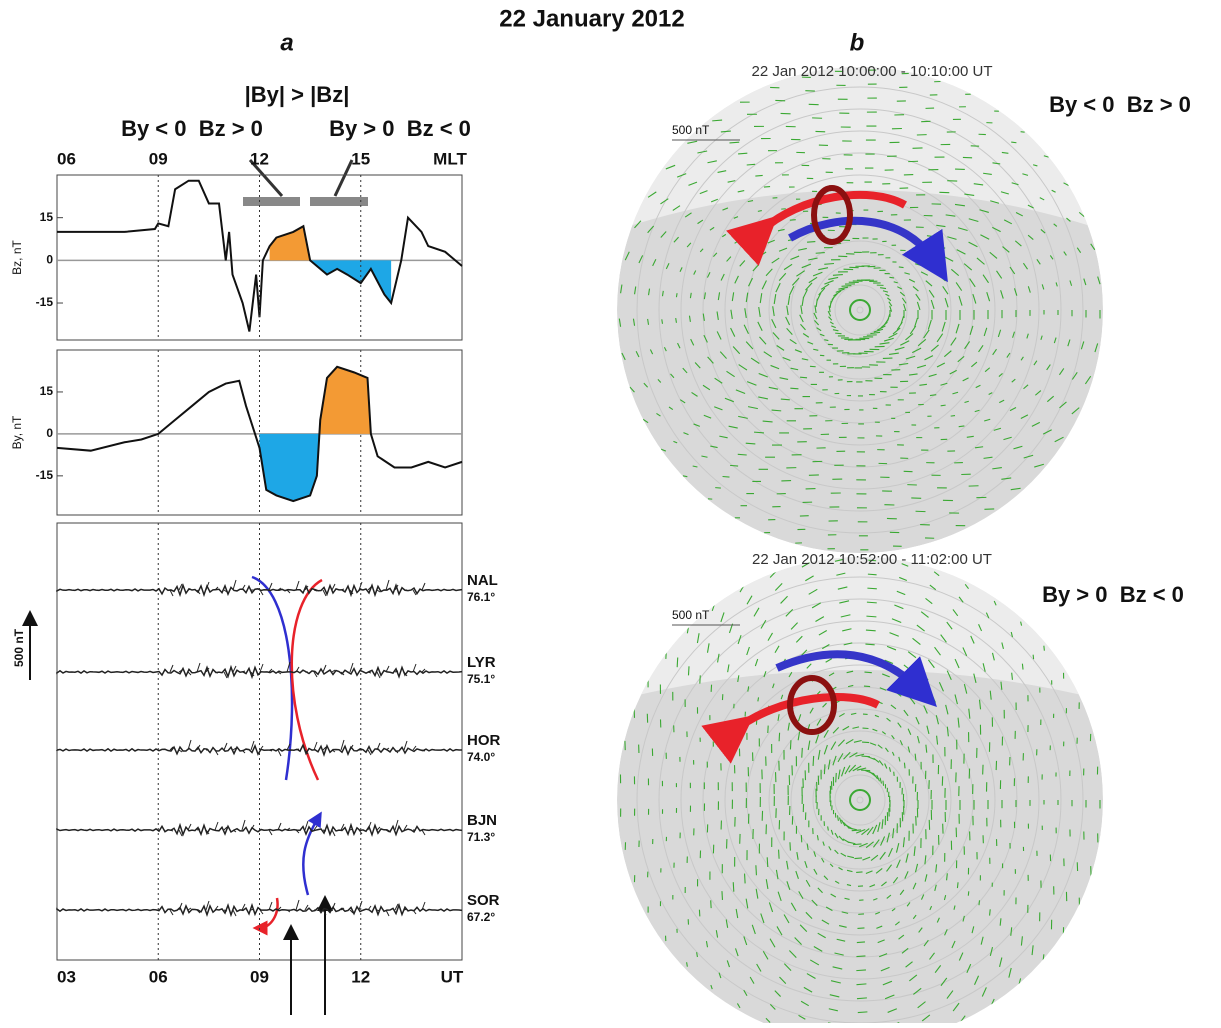  Describe the element at coordinates (400, 128) in the screenshot. I see `annotation: By > 0 Bz < 0` at that location.